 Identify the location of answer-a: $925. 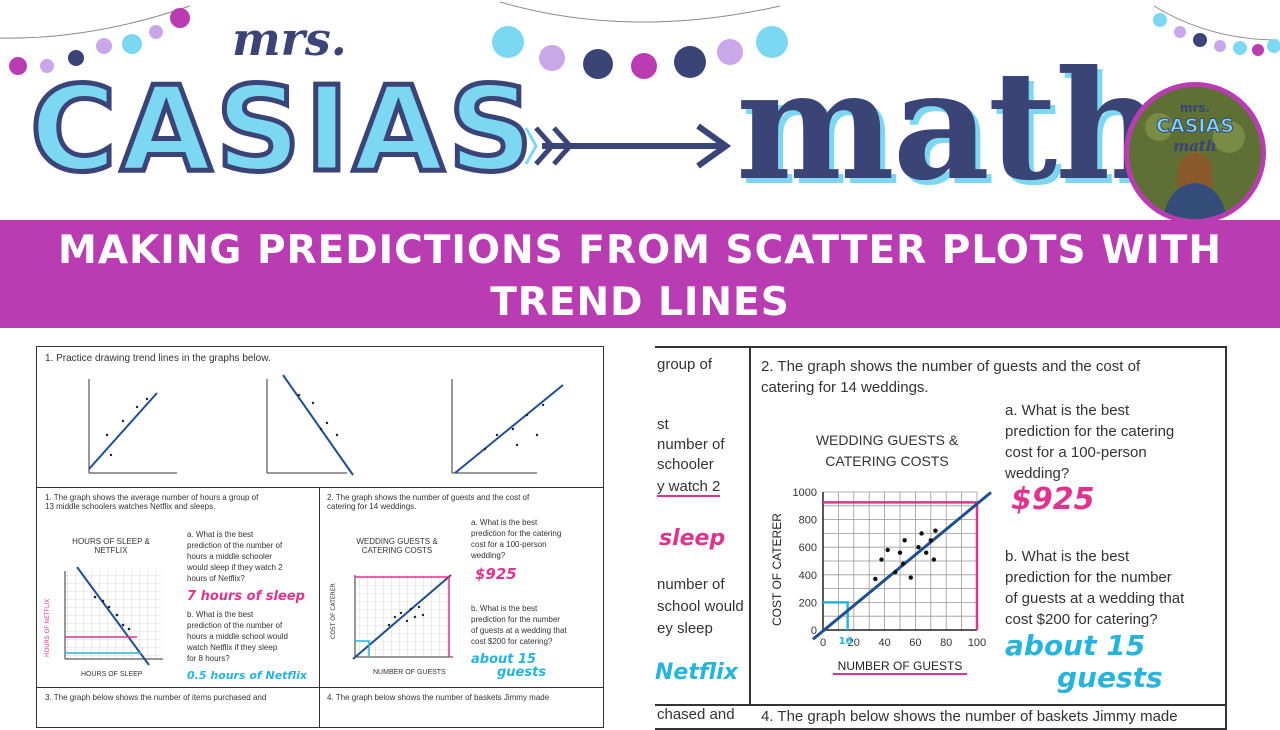
(1053, 499).